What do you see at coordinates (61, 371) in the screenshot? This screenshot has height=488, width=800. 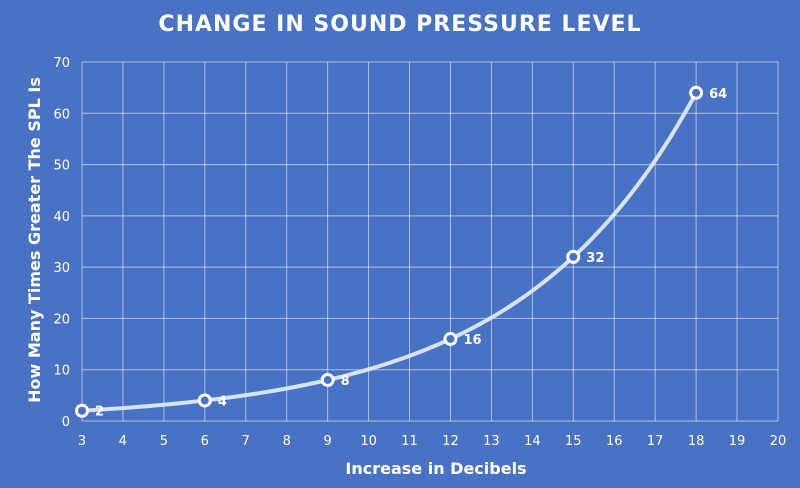 I see `y-tick-label: 10` at bounding box center [61, 371].